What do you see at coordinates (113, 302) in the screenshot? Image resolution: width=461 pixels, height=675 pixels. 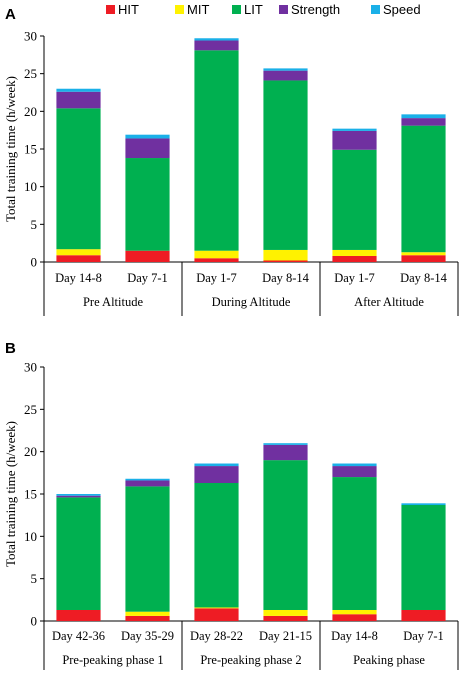 I see `group-label: Pre Altitude` at bounding box center [113, 302].